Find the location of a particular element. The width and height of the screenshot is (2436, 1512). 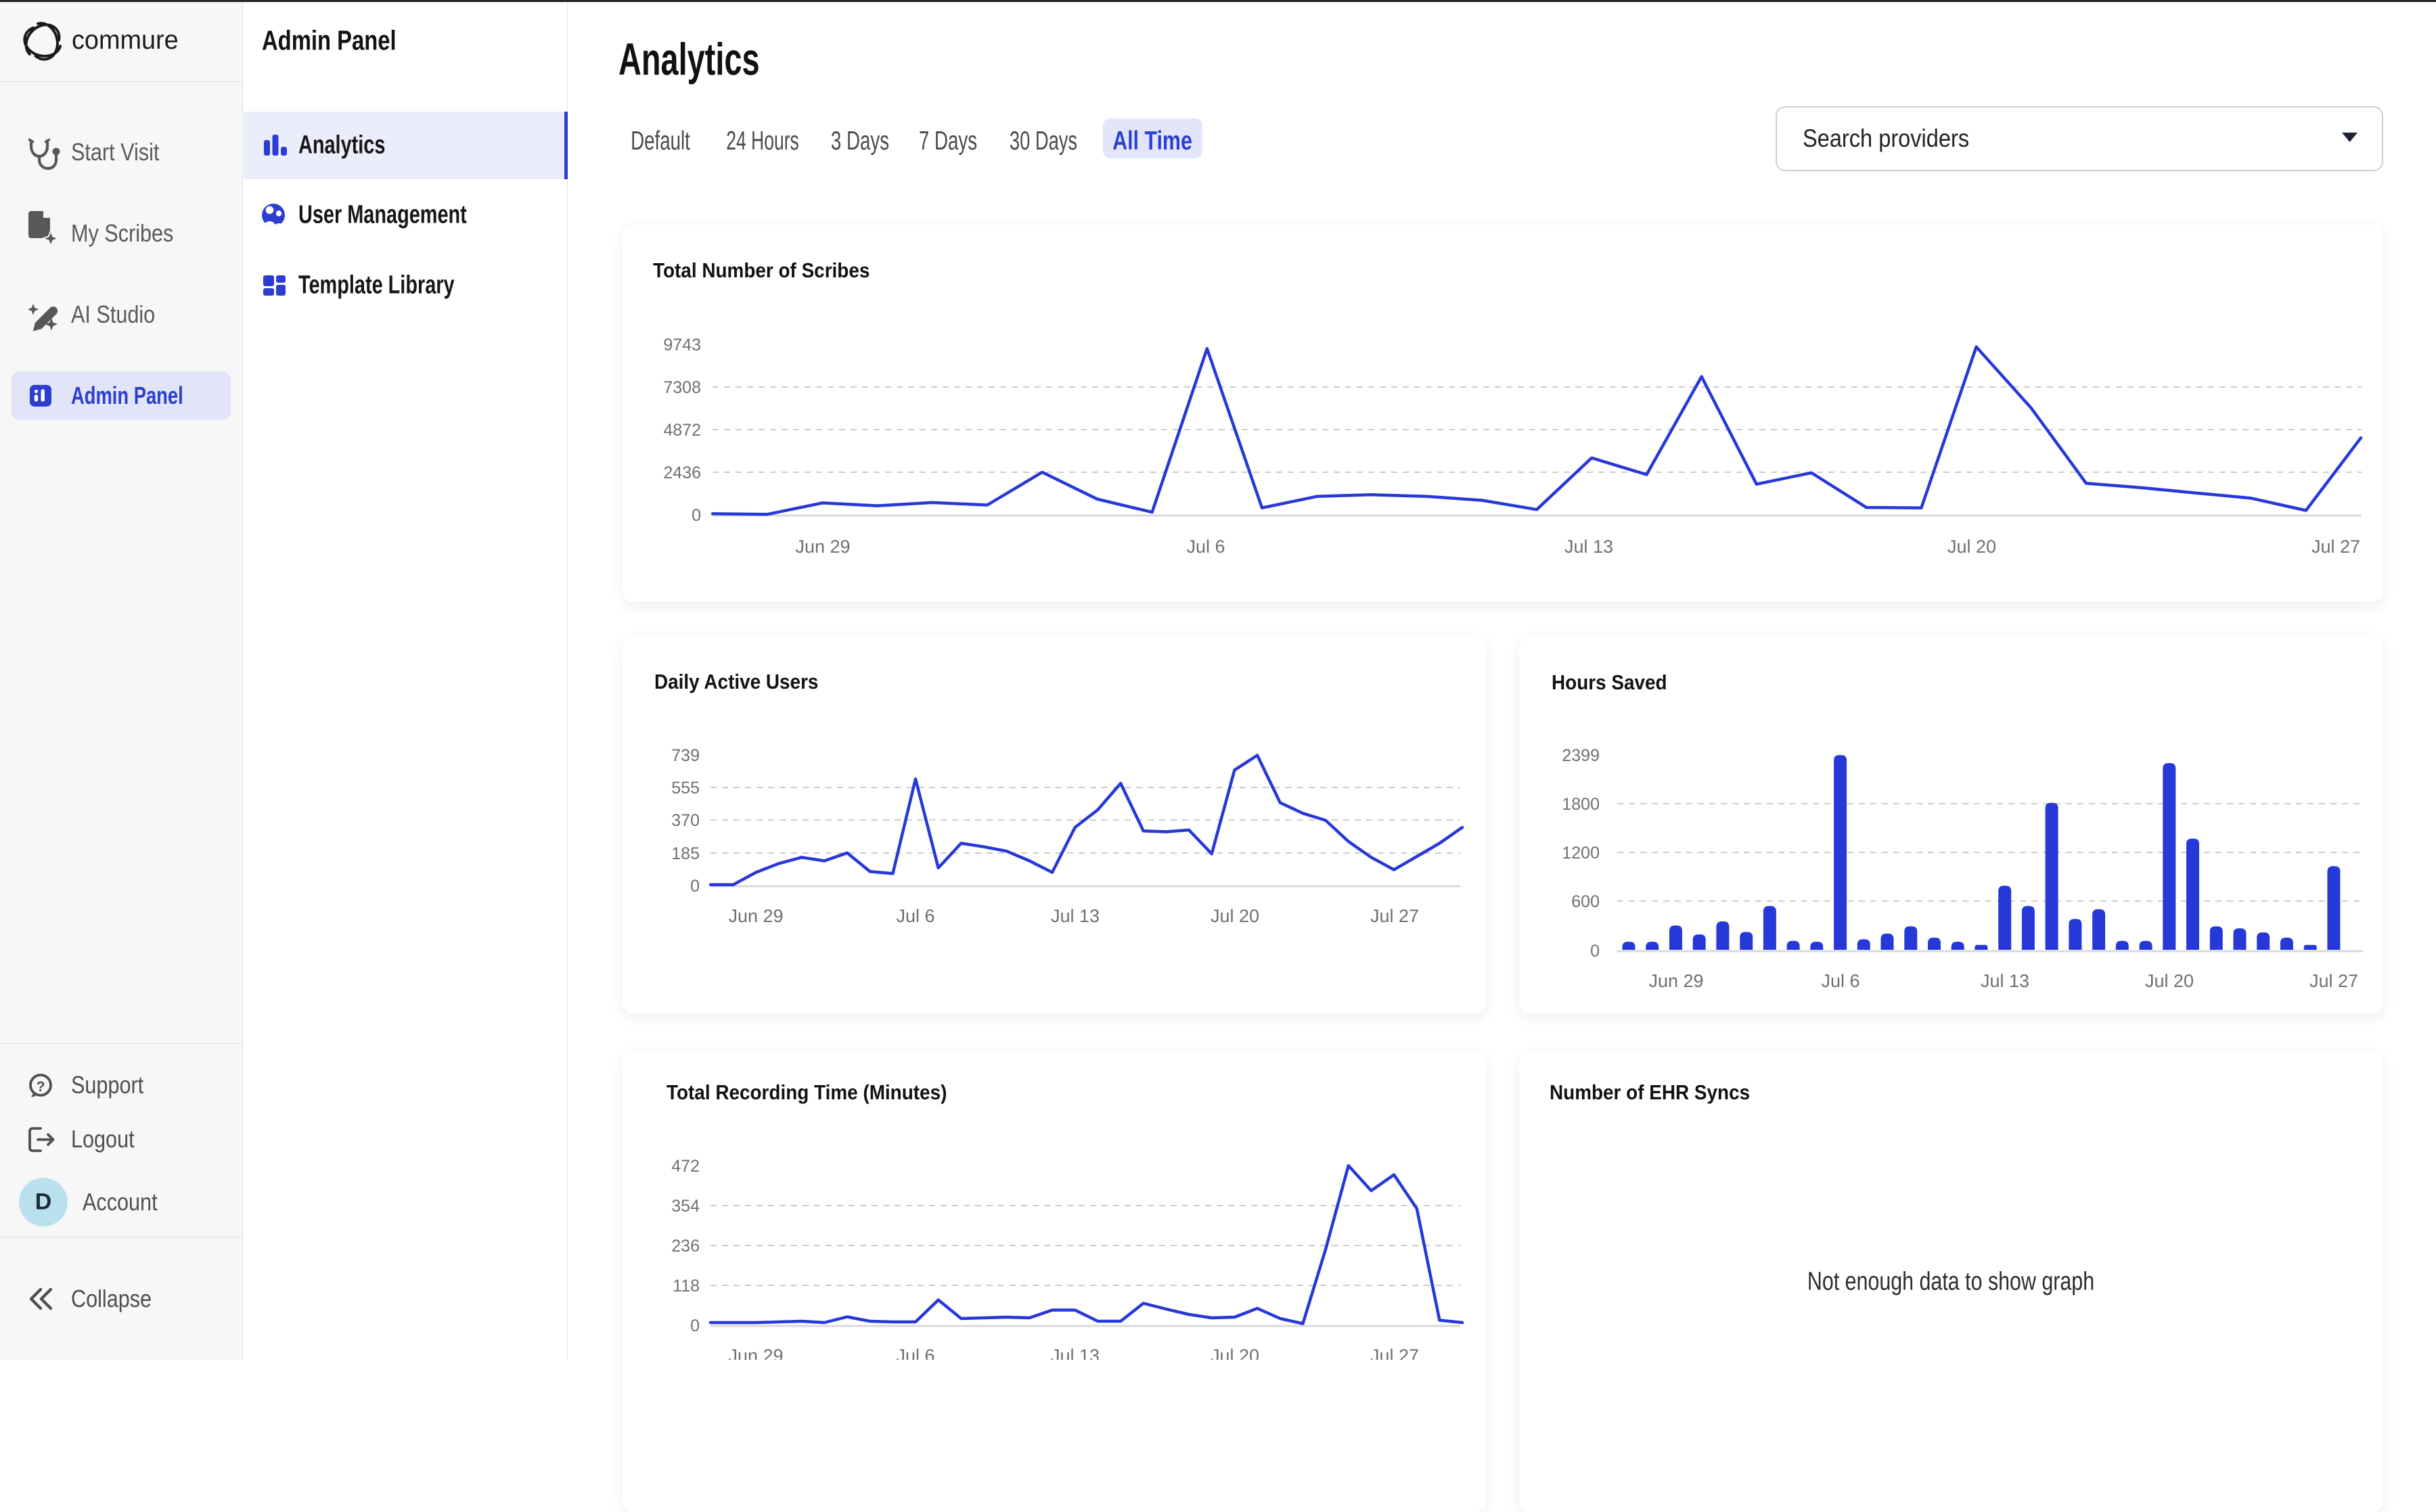

svg-text: 370 is located at coordinates (685, 821).